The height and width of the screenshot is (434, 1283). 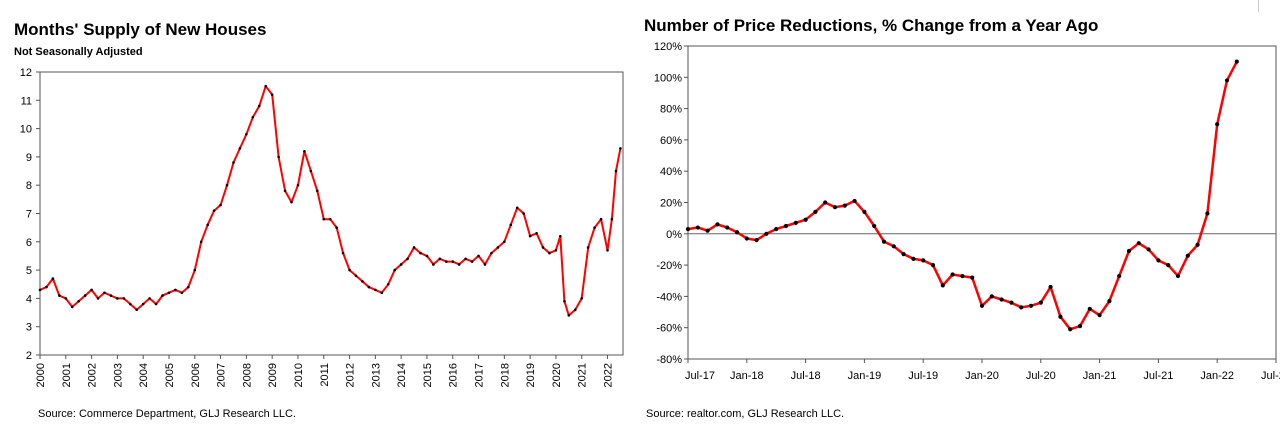 I want to click on x-tick-label: 2008, so click(x=247, y=375).